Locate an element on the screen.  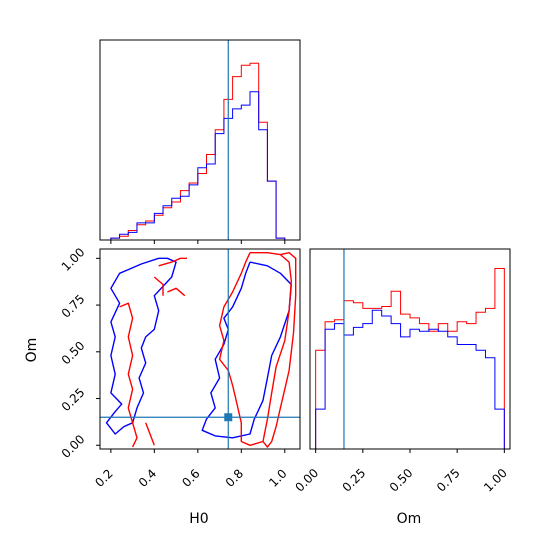
x-tick-label-h0: 0.6 is located at coordinates (190, 477).